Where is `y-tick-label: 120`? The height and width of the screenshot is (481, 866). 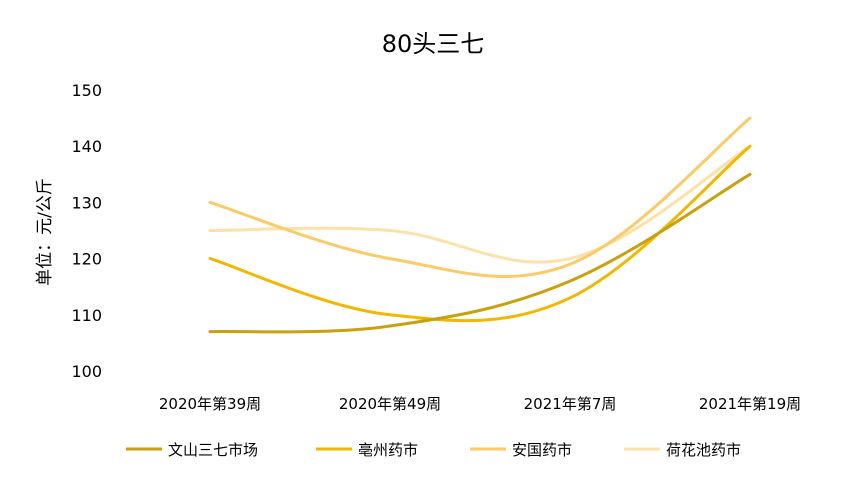 y-tick-label: 120 is located at coordinates (86, 259).